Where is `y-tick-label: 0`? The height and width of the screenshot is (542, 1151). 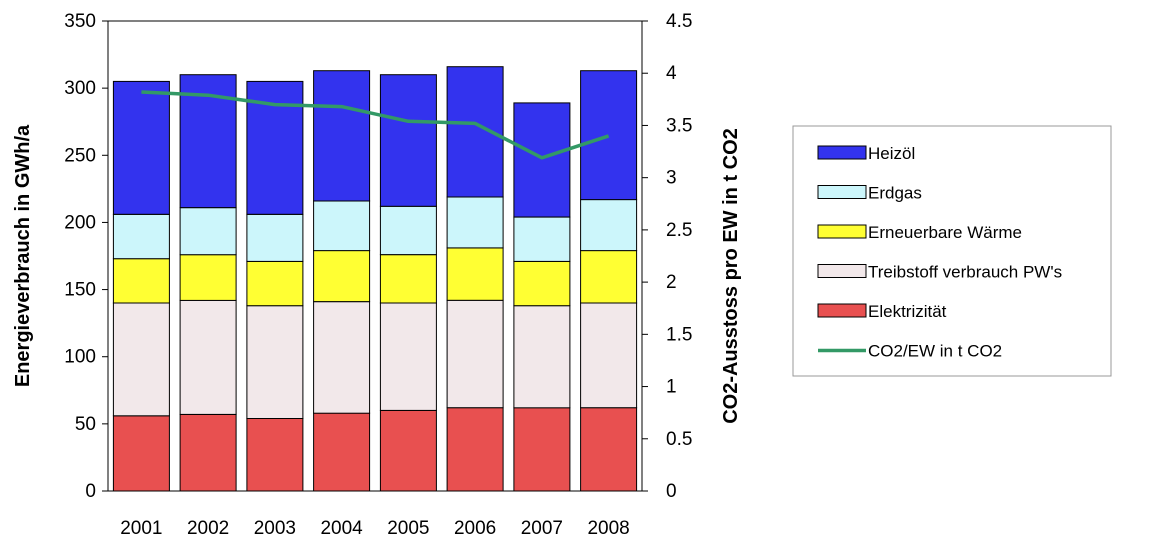 y-tick-label: 0 is located at coordinates (90, 491).